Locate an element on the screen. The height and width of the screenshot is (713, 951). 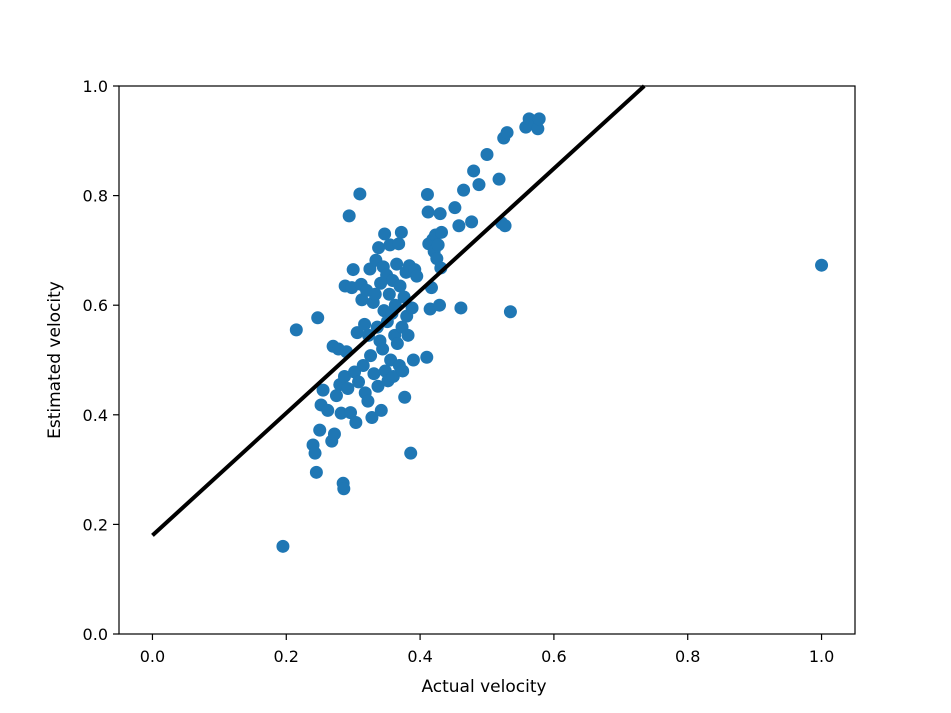
x-tick-label-3: 0.6 is located at coordinates (553, 656).